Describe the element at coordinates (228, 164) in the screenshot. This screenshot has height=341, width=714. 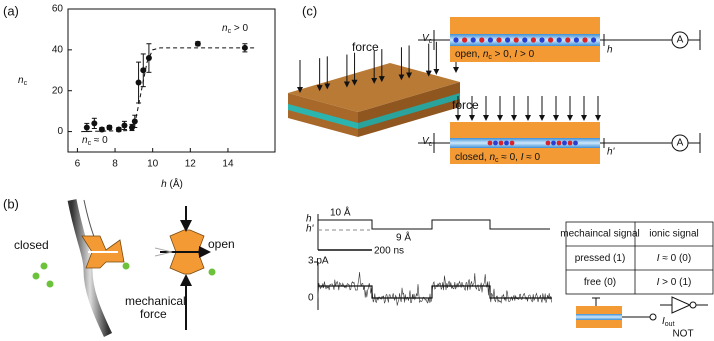
I see `x-tick-label: 14` at that location.